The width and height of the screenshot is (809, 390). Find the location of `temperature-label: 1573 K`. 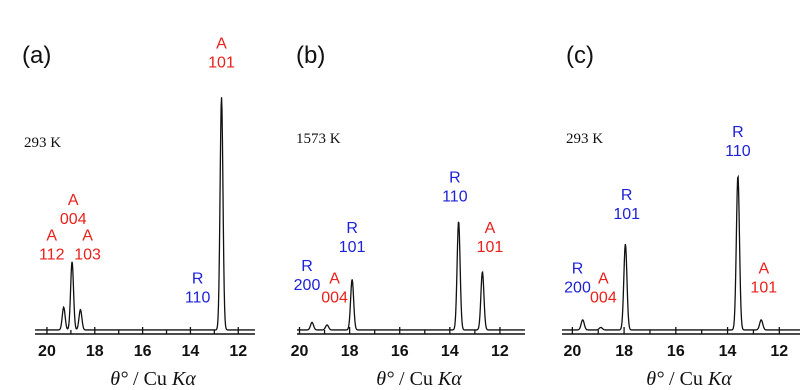

temperature-label: 1573 K is located at coordinates (318, 139).